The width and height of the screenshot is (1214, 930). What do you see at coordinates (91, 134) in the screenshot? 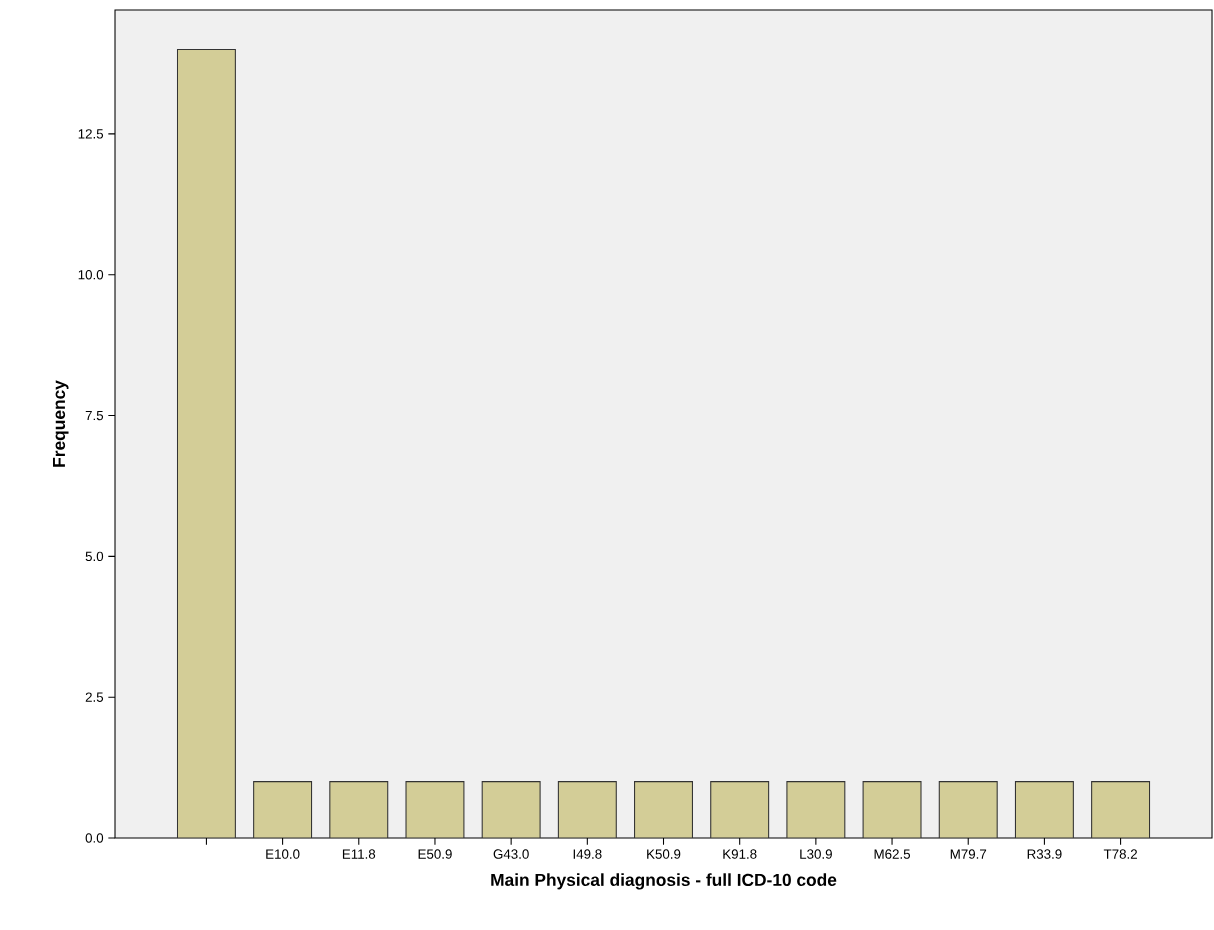
I see `y-tick-label: 12.5` at bounding box center [91, 134].